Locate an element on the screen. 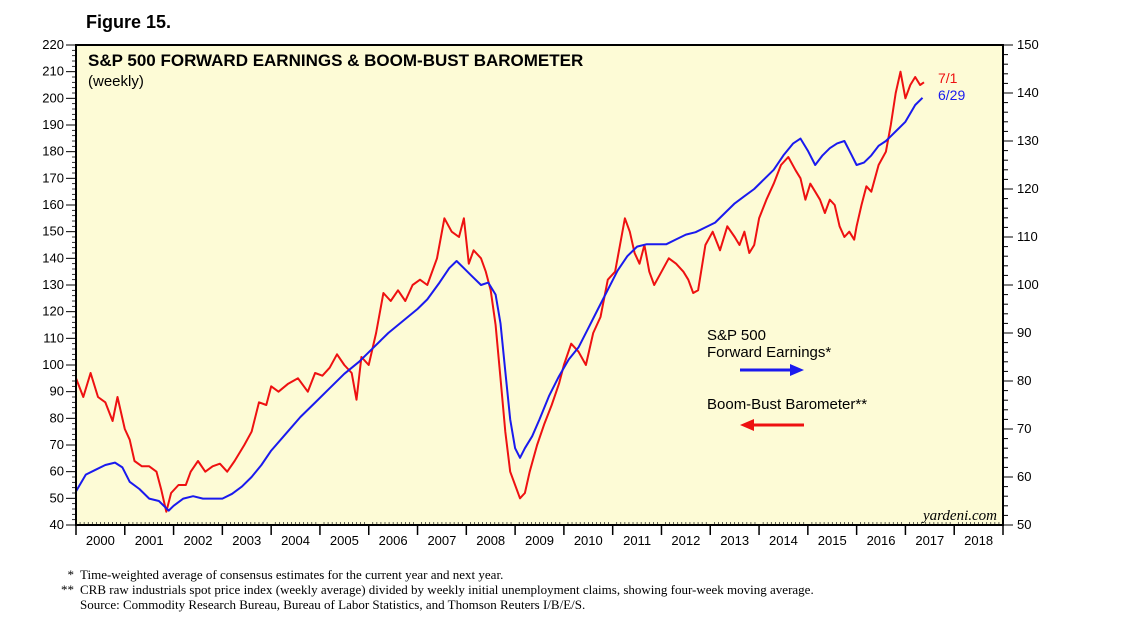 This screenshot has height=632, width=1138. chart-subtitle: (weekly) is located at coordinates (116, 81).